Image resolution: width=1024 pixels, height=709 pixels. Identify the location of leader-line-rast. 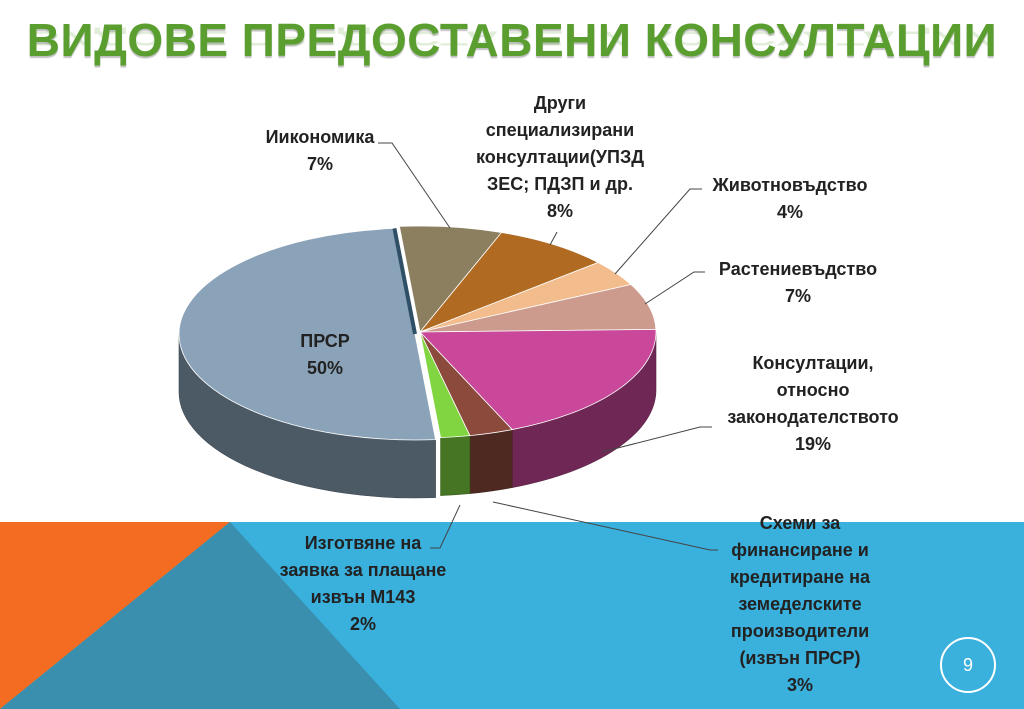
(674, 288).